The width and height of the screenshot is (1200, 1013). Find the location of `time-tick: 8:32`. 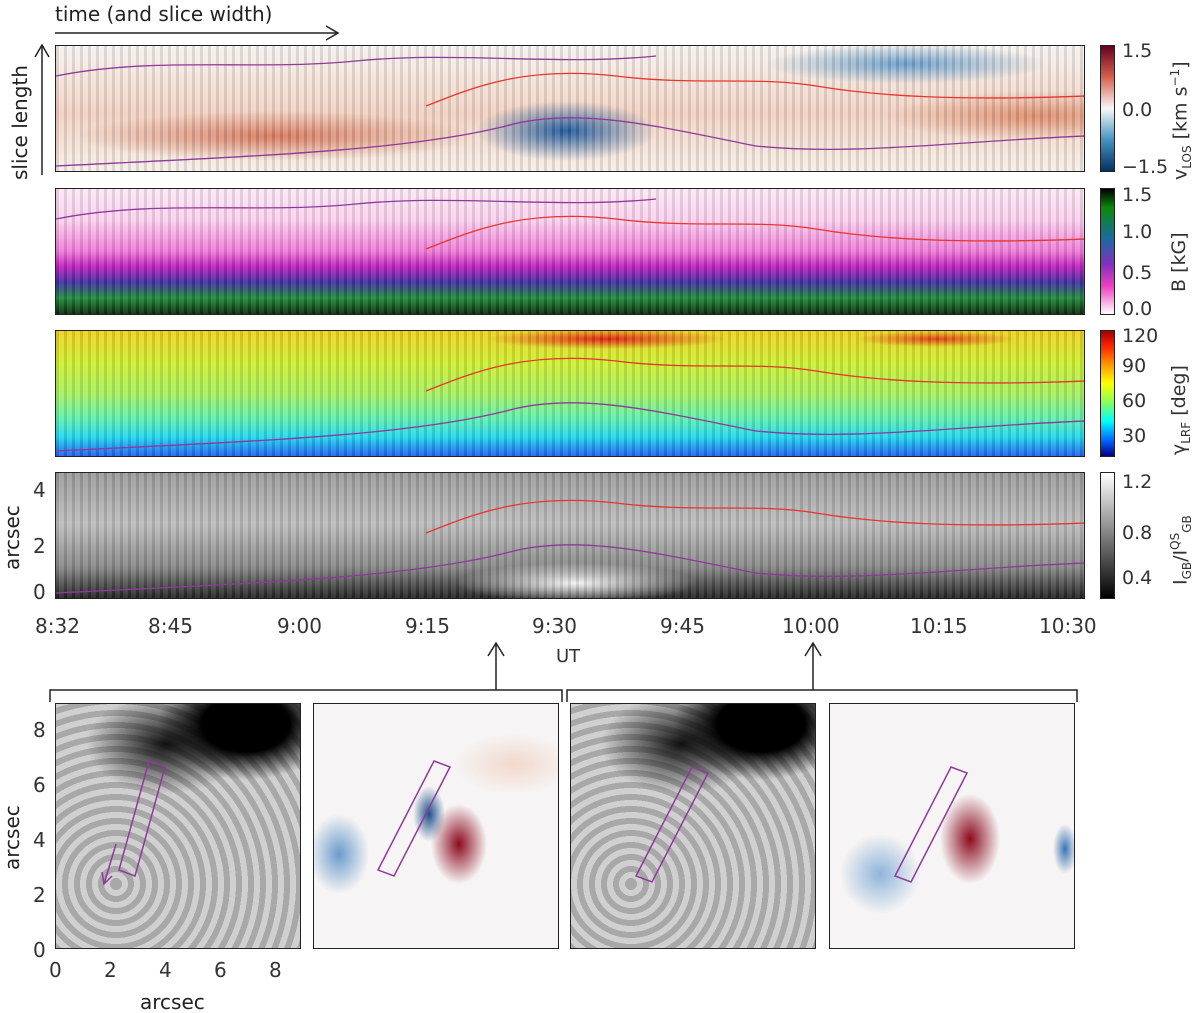

time-tick: 8:32 is located at coordinates (57, 626).